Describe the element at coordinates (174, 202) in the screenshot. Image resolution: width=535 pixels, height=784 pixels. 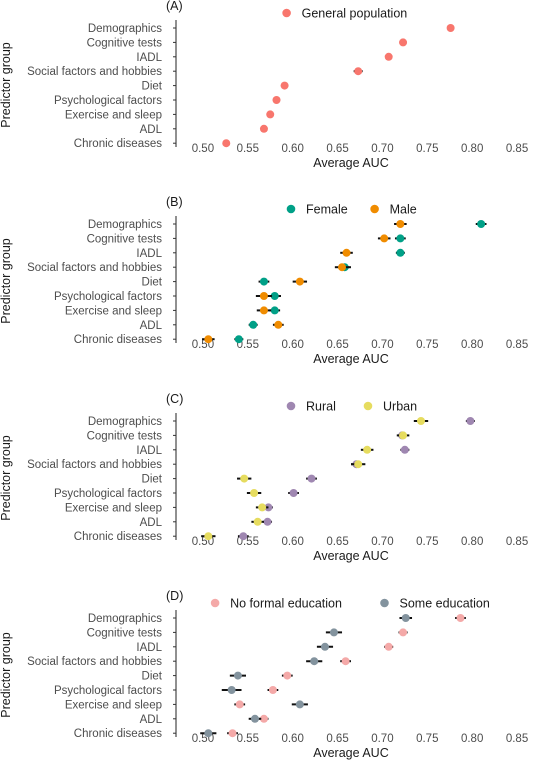
I see `panel-label: (B)` at that location.